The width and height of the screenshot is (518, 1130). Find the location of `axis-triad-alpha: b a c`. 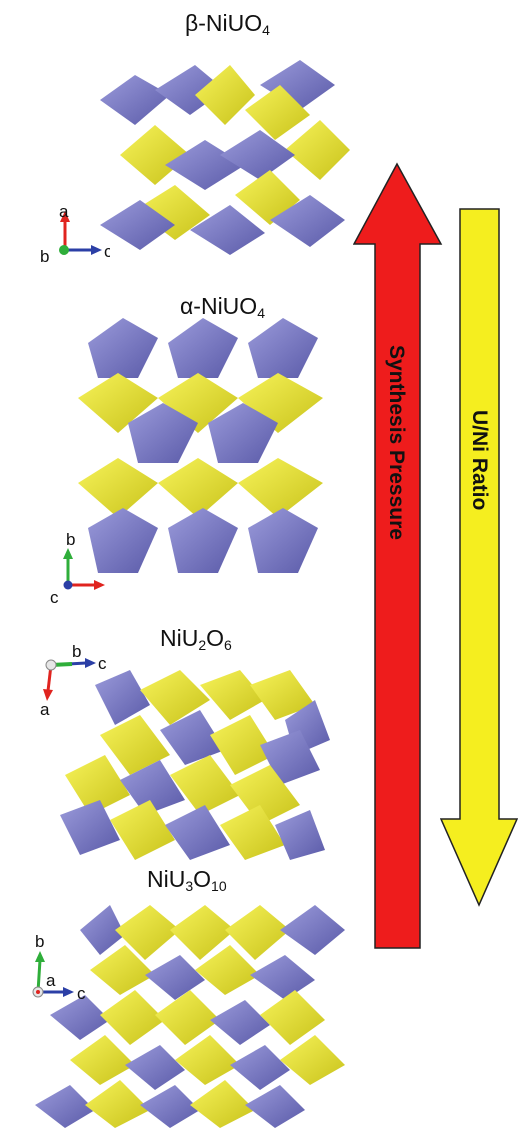

axis-triad-alpha: b a c is located at coordinates (77, 567).